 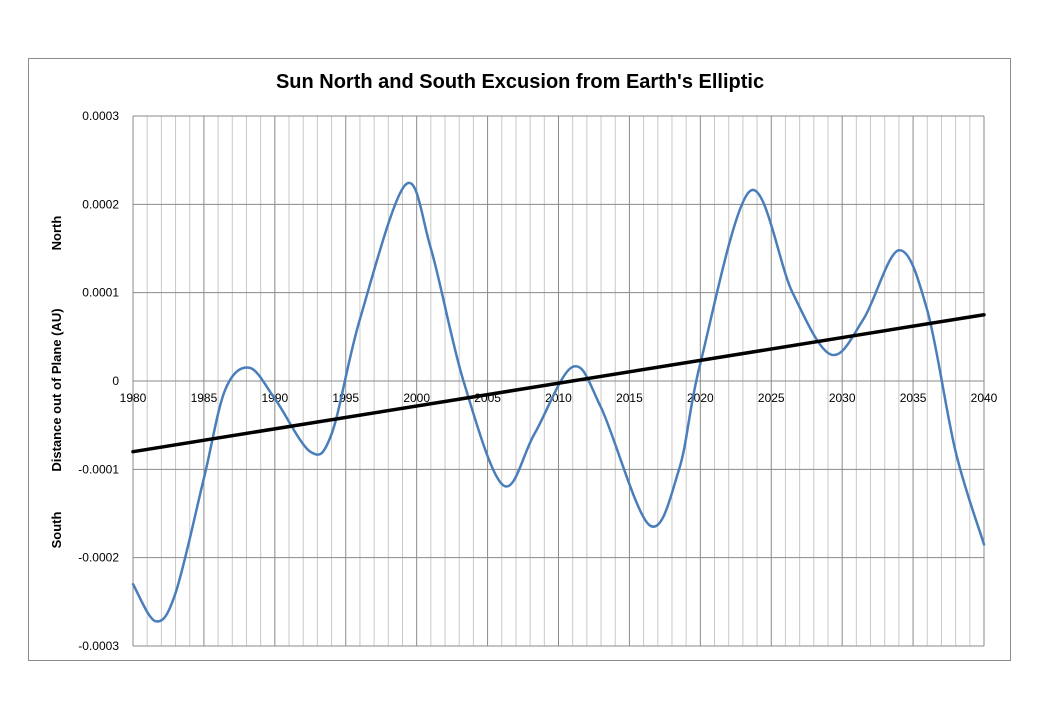 I want to click on x-tick-label: 2030, so click(x=842, y=398).